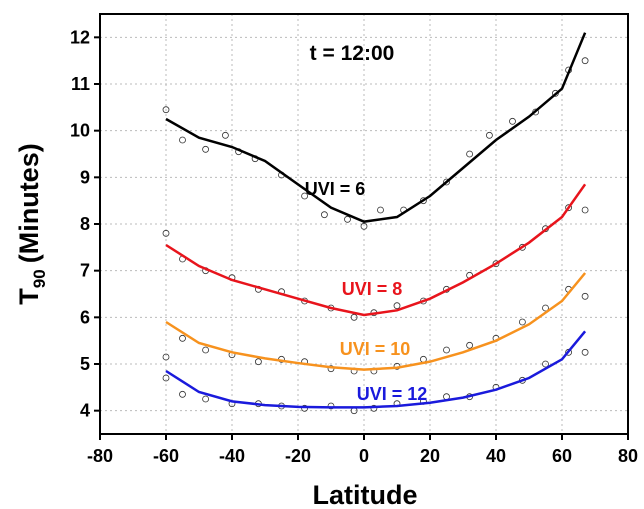 The width and height of the screenshot is (644, 509). Describe the element at coordinates (85, 364) in the screenshot. I see `y-tick-label: 5` at that location.